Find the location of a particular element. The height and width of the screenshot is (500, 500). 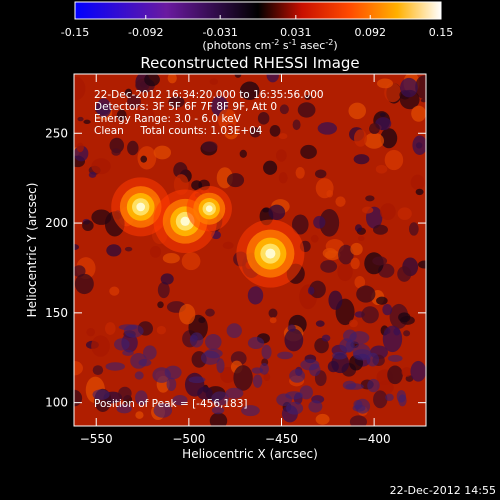

chart-title: Reconstructed RHESSI Image is located at coordinates (249, 63).